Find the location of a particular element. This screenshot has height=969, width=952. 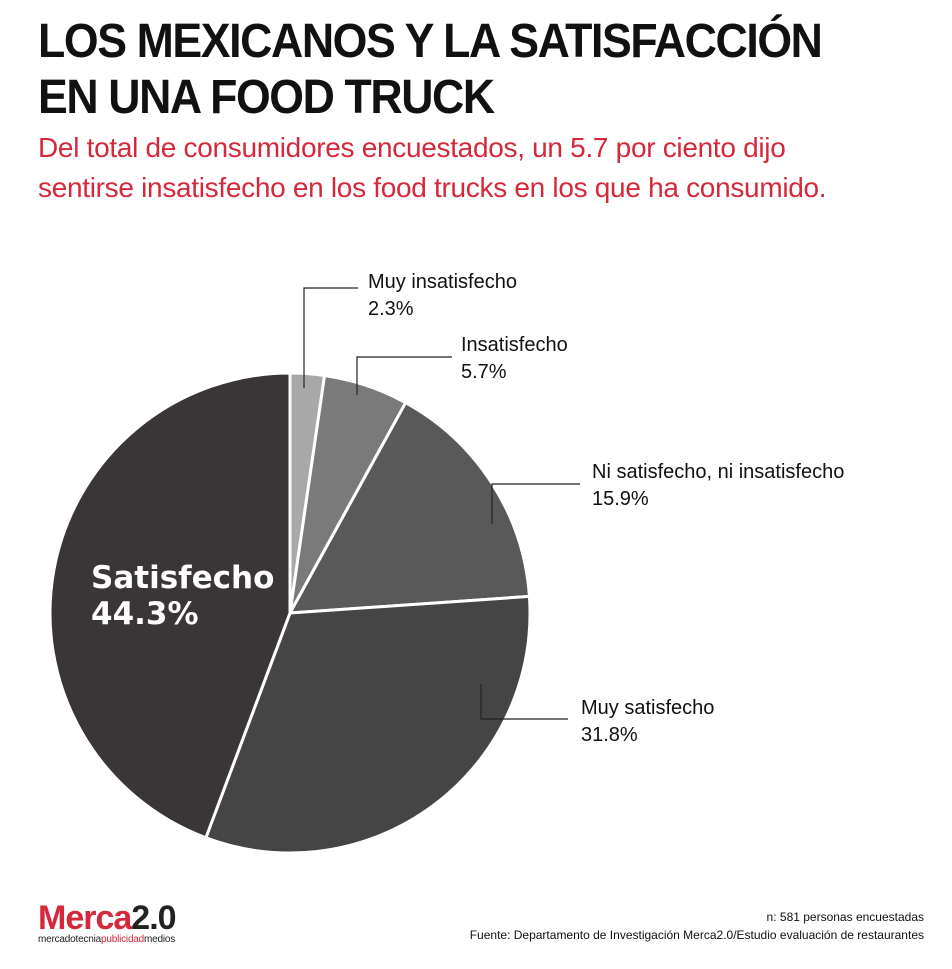

leader-line-ni-satisfecho-ni-insatisfecho is located at coordinates (535, 503).